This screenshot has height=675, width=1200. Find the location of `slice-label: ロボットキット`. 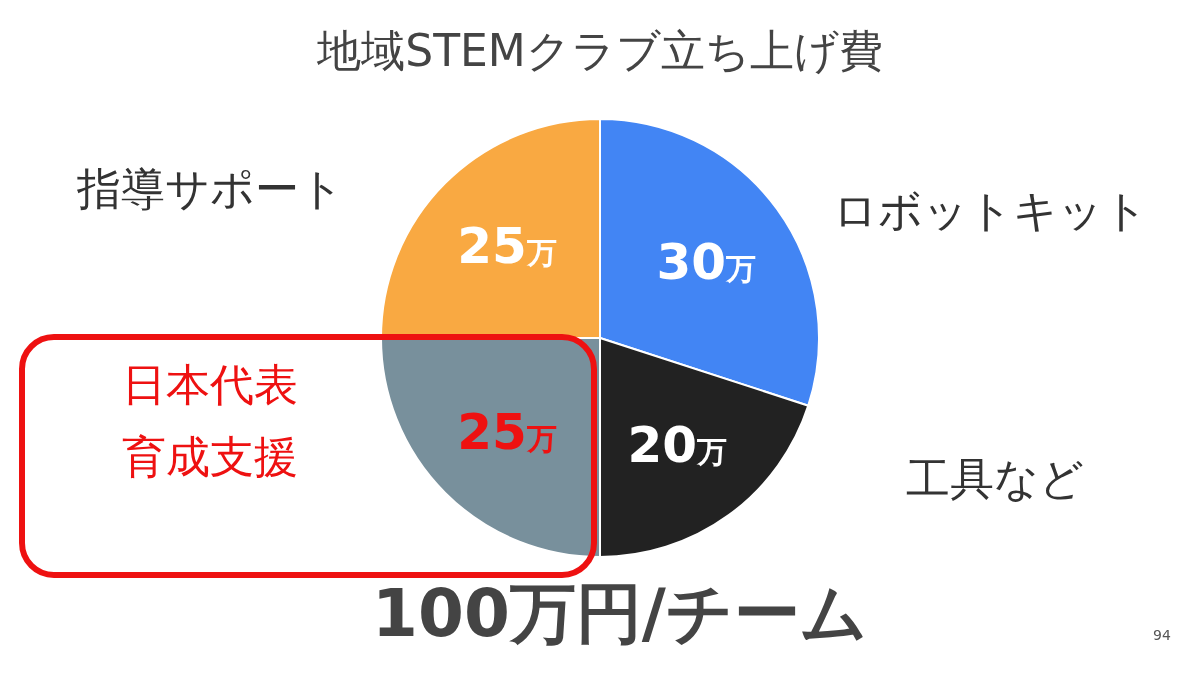

slice-label: ロボットキット is located at coordinates (990, 210).